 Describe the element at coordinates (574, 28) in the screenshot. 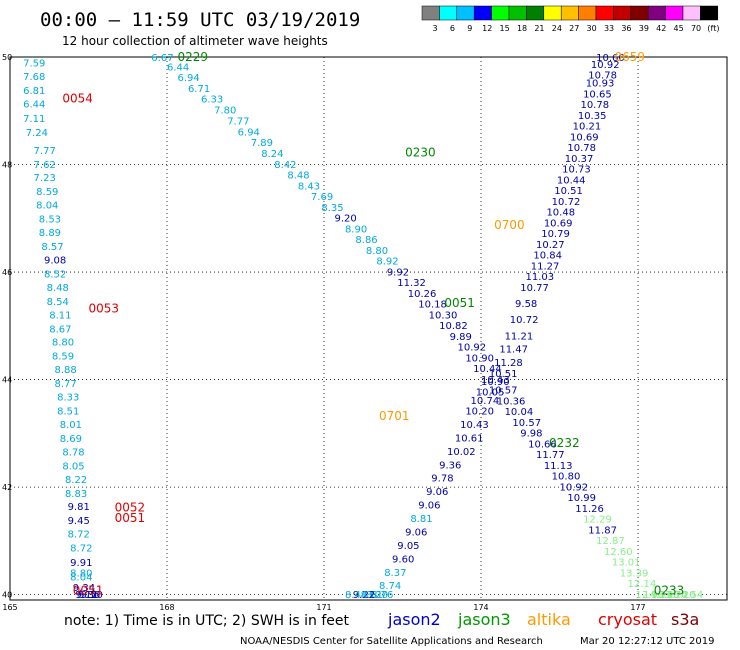

I see `legend-label: 27` at that location.